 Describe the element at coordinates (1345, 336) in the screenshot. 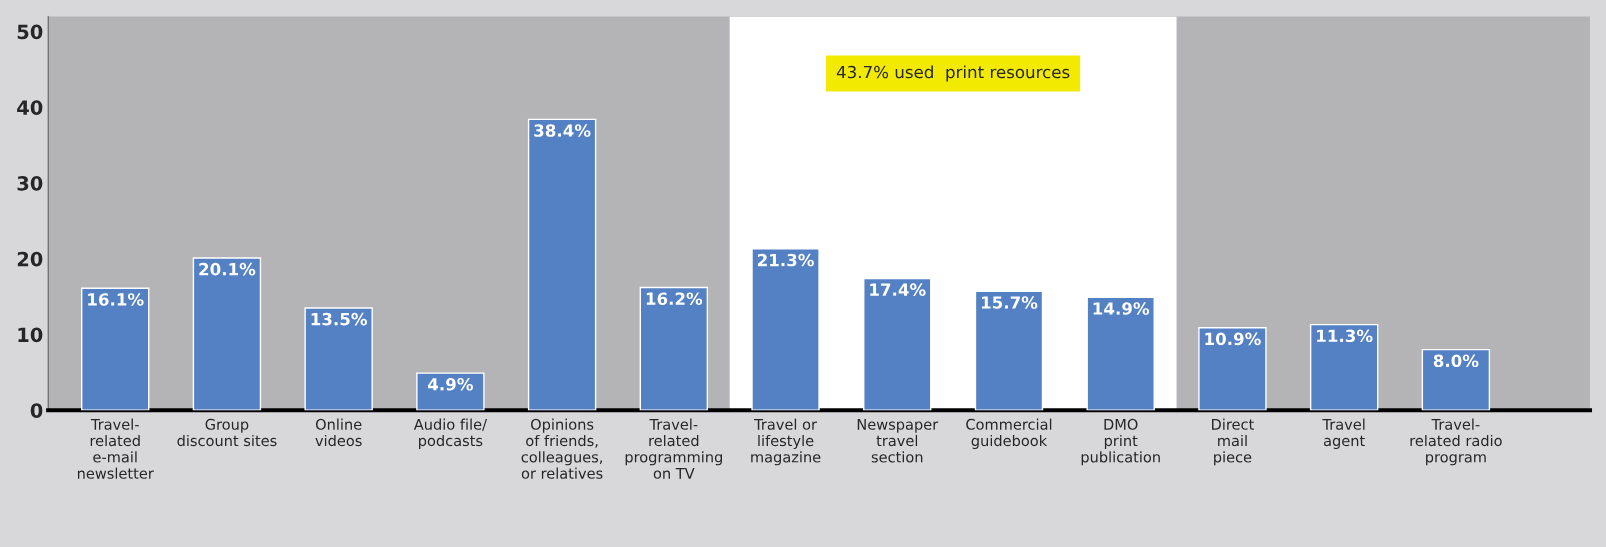

I see `data-label: 11.3%` at that location.